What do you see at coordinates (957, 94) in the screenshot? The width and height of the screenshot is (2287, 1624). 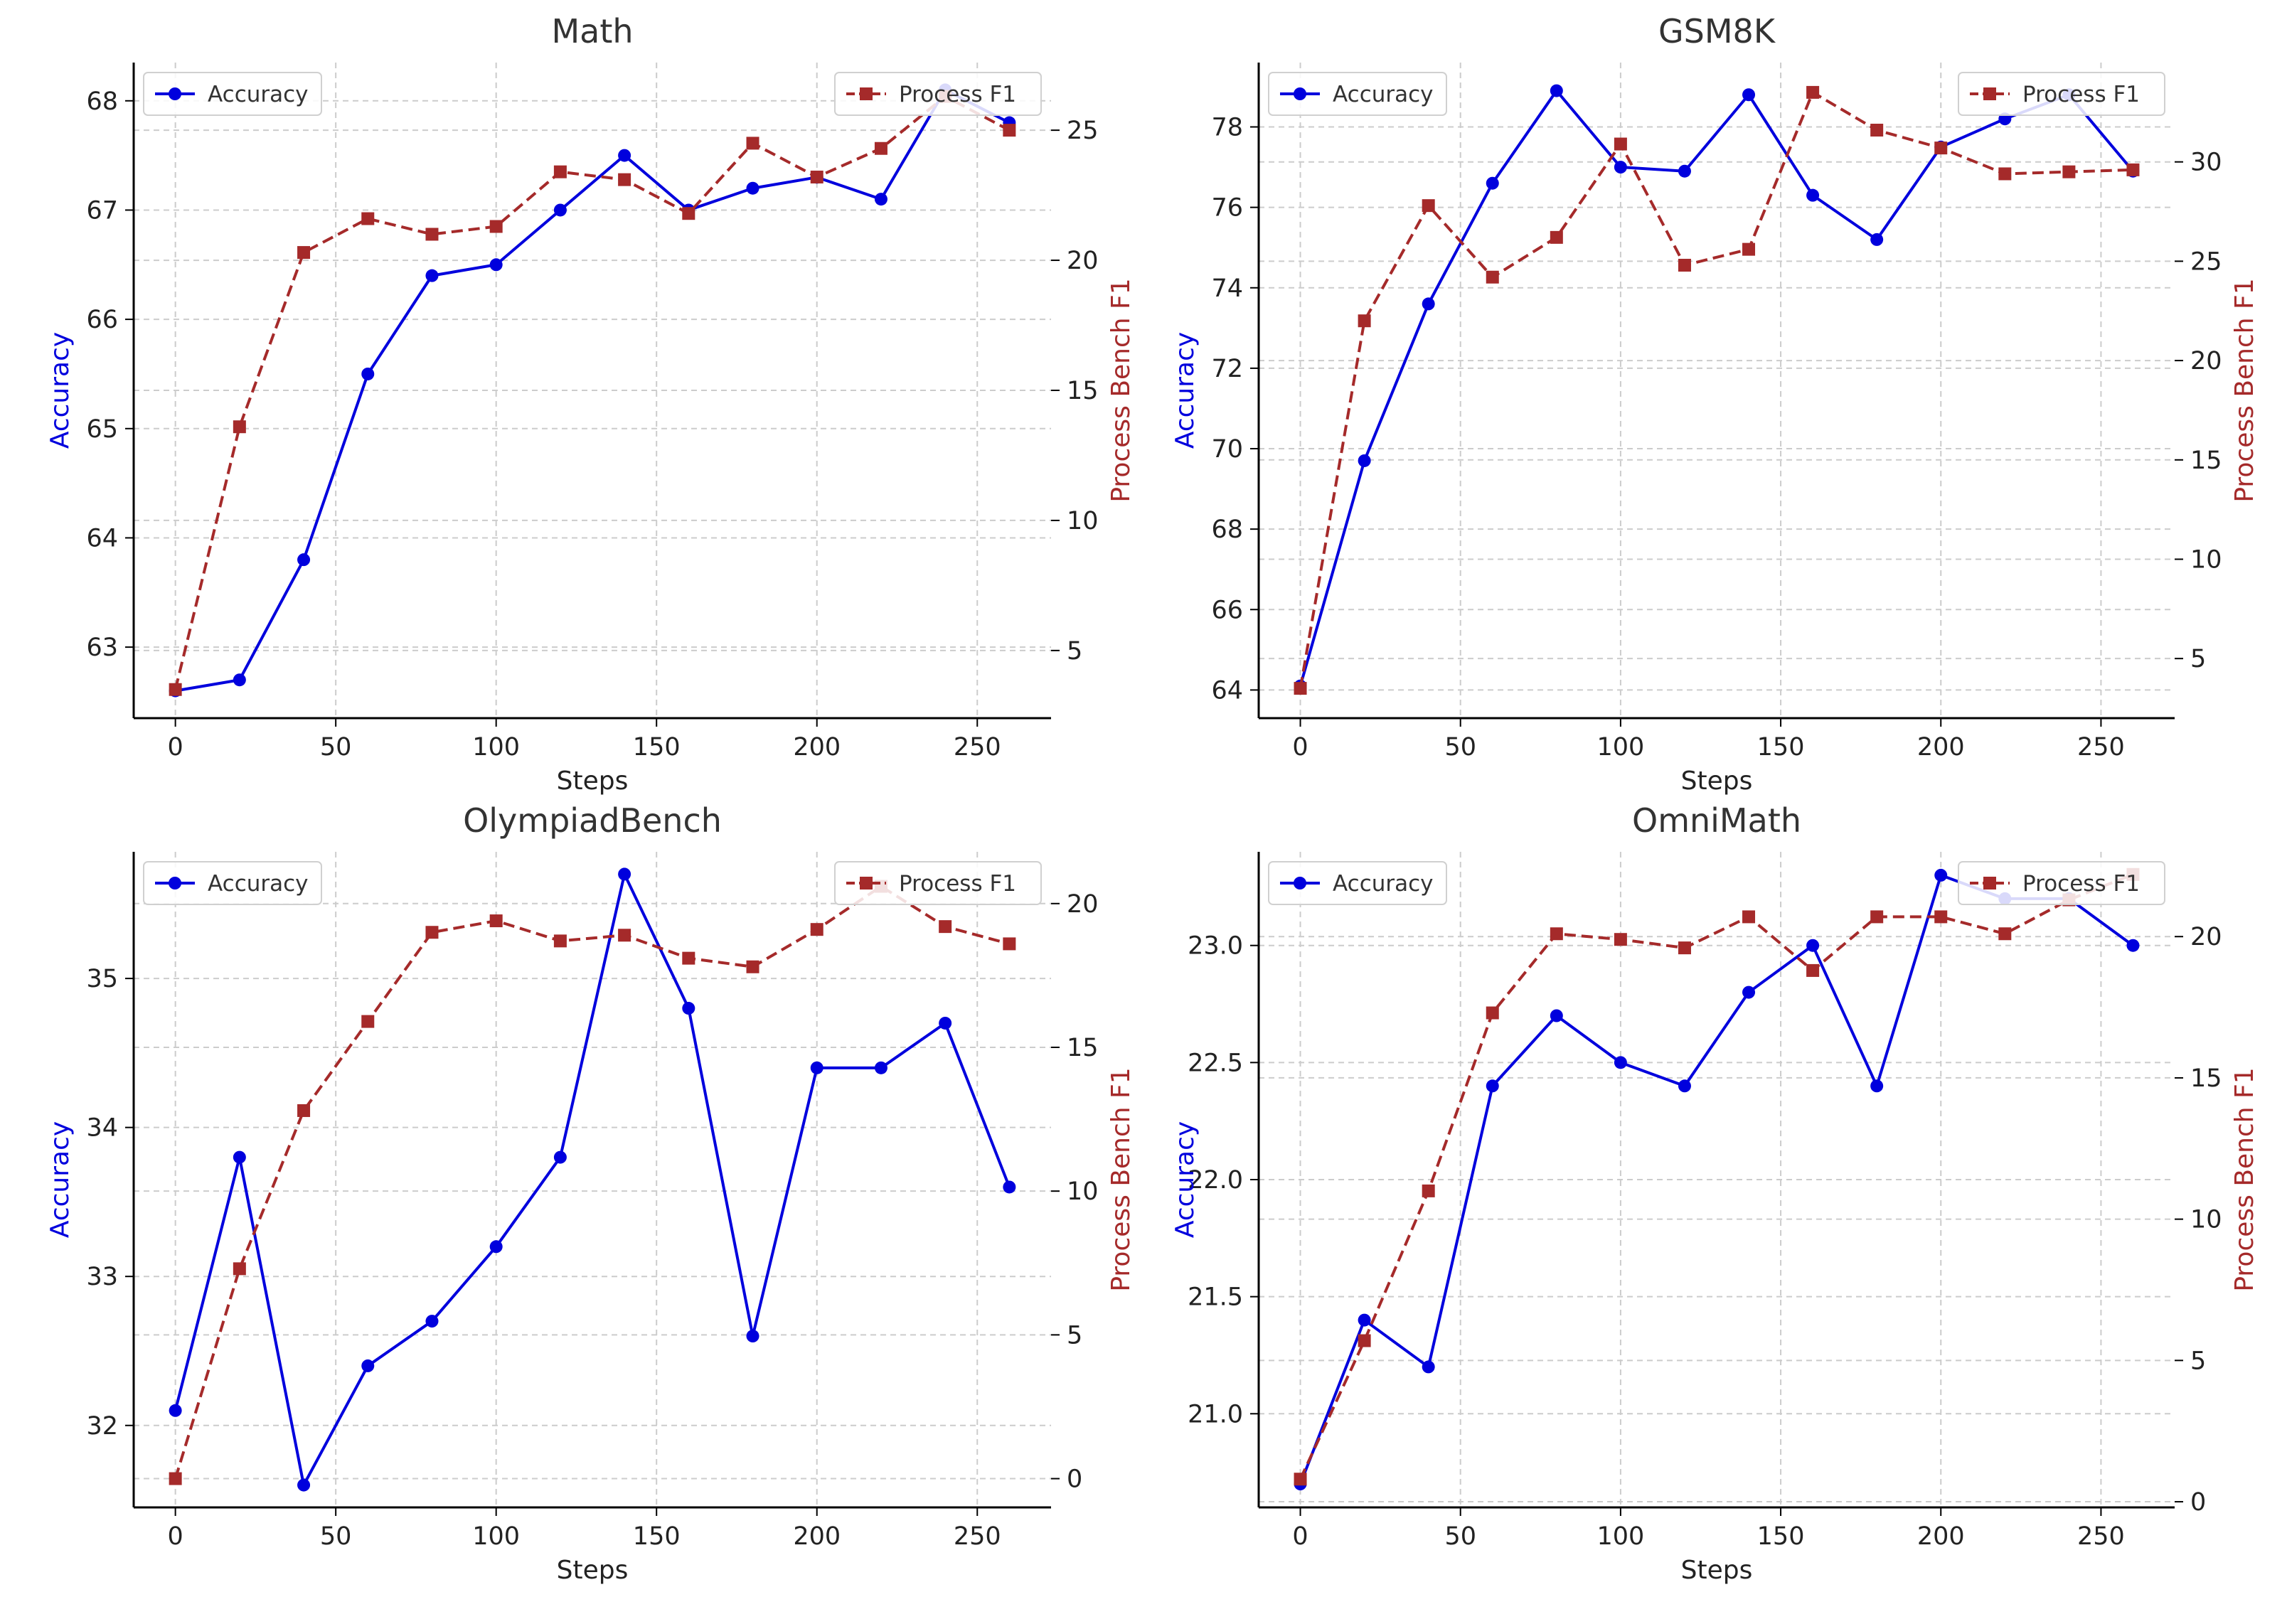 I see `legend-label-process-f1: Process F1` at bounding box center [957, 94].